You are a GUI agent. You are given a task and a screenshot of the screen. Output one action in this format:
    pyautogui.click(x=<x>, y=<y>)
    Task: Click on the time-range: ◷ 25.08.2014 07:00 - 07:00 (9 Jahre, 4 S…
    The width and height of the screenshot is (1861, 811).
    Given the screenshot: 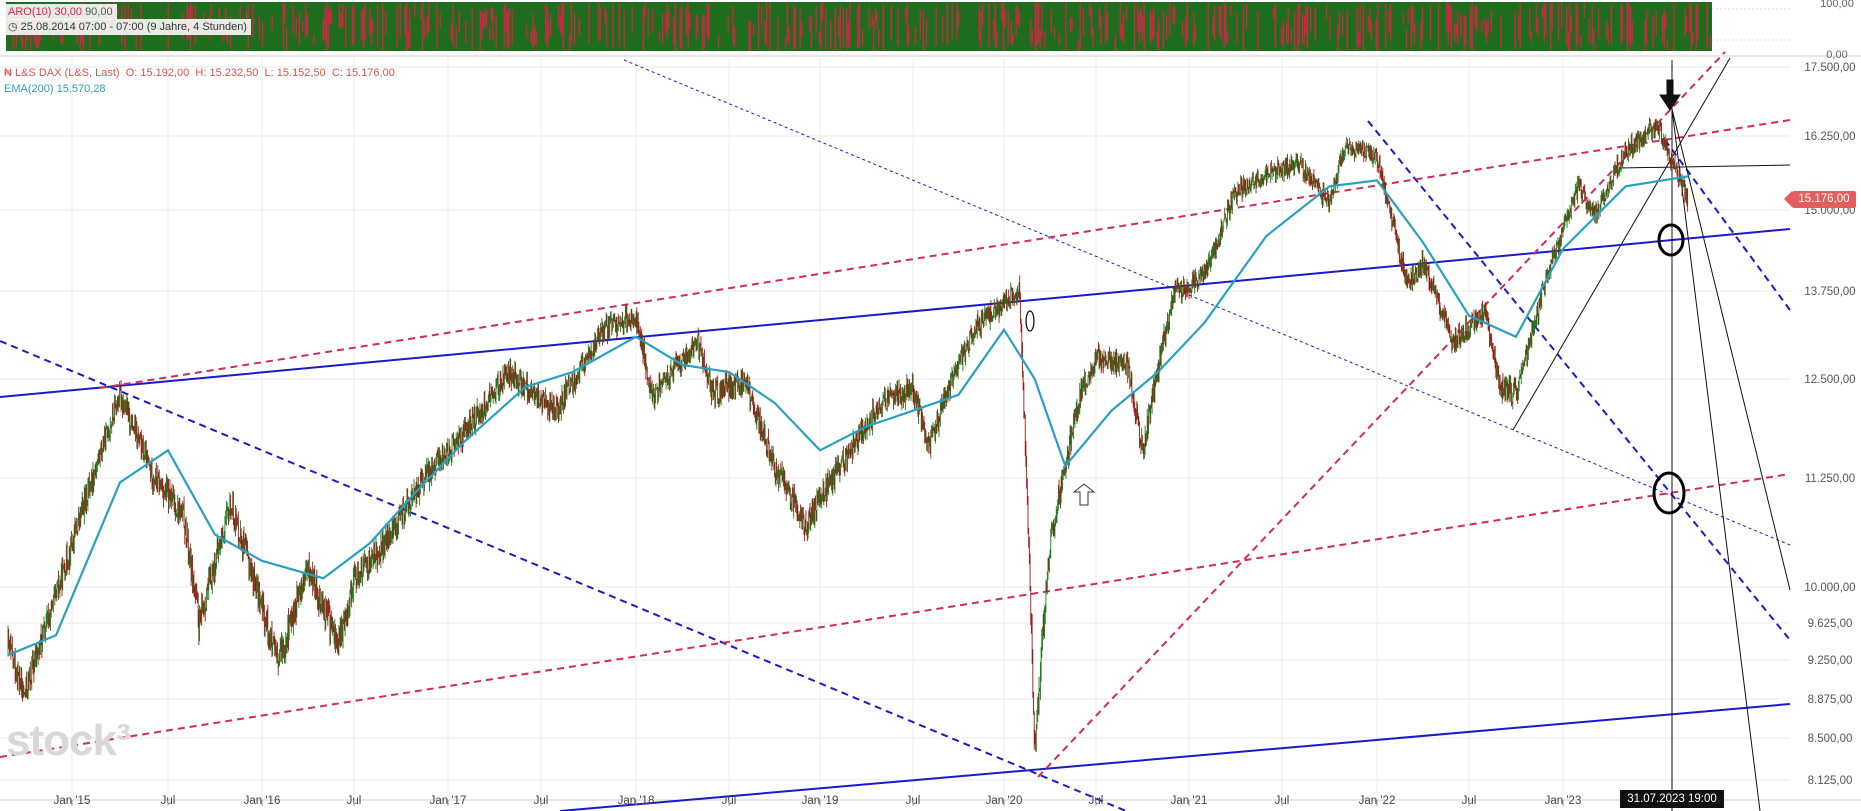 What is the action you would take?
    pyautogui.click(x=127, y=27)
    